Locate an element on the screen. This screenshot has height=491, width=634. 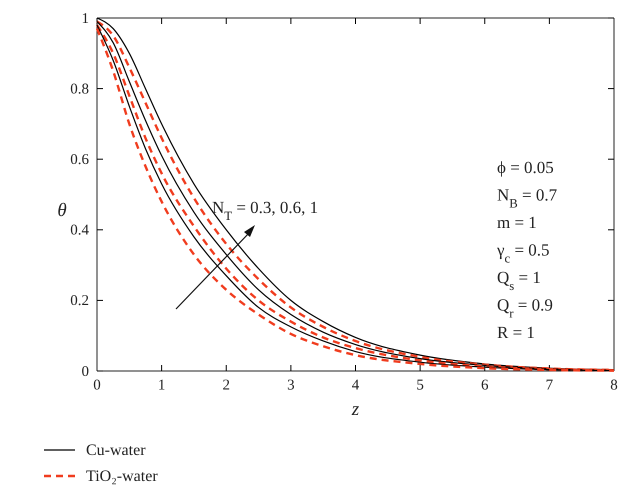
y-tick-label: 0.8 is located at coordinates (79, 89).